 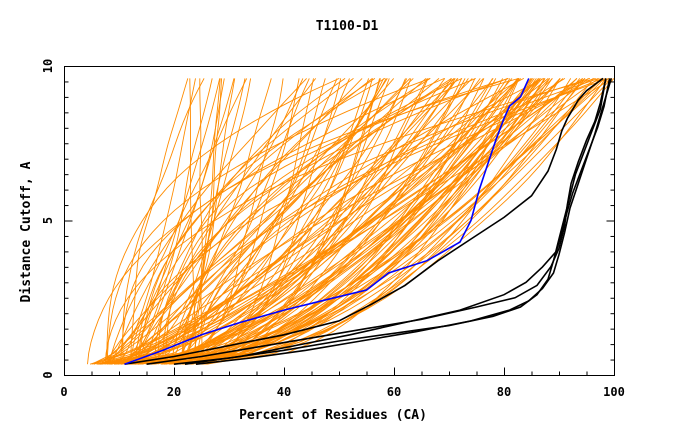 I want to click on y-tick-label: 5, so click(x=48, y=220).